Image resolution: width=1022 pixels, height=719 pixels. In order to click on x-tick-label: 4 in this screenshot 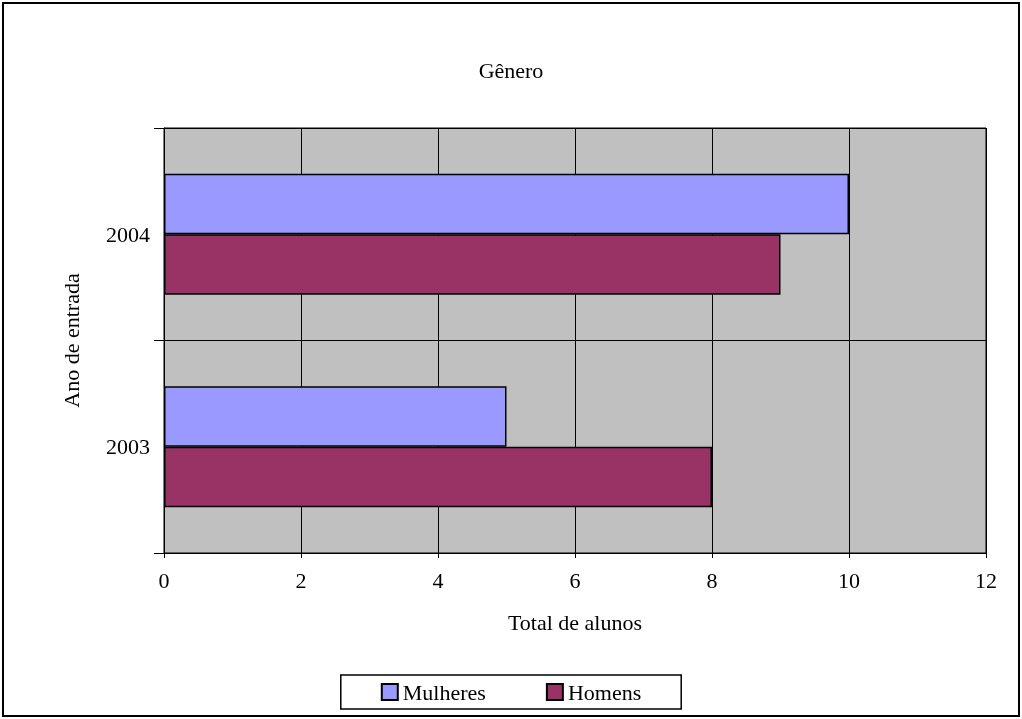, I will do `click(438, 580)`.